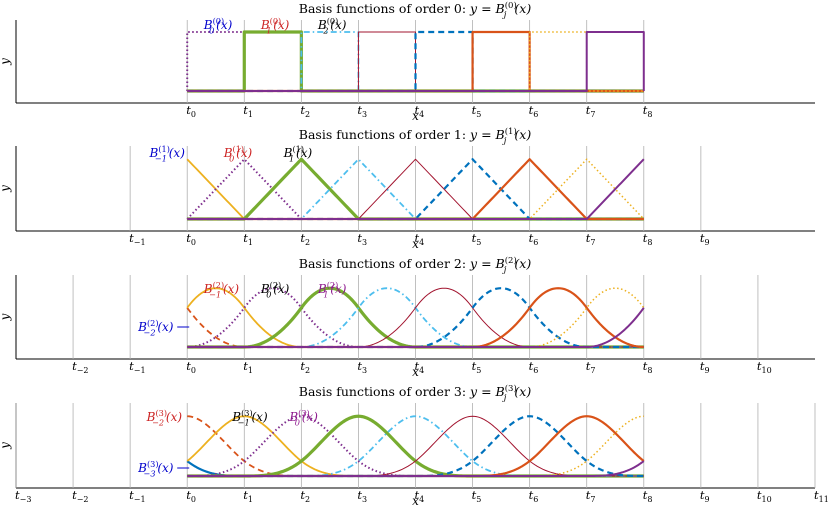 Image resolution: width=831 pixels, height=506 pixels. Describe the element at coordinates (155, 469) in the screenshot. I see `series-annotation: B(3) −3 (x)` at that location.